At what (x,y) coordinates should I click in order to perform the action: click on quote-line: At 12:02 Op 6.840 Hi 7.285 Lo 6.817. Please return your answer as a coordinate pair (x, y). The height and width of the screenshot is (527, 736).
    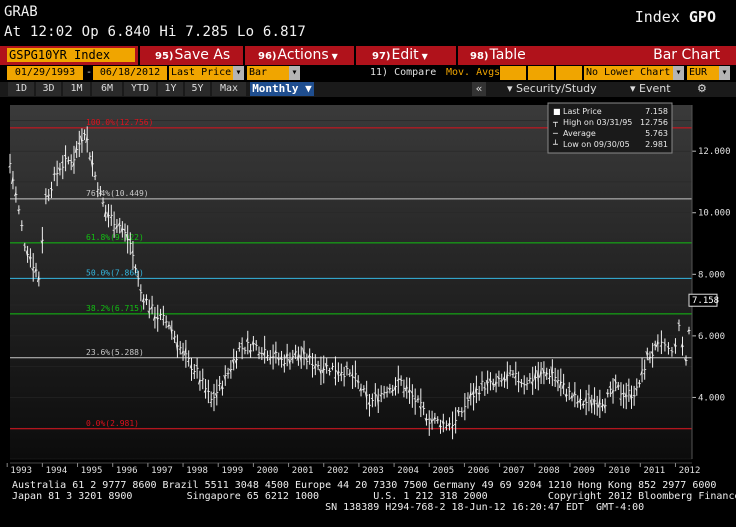
    Looking at the image, I should click on (155, 32).